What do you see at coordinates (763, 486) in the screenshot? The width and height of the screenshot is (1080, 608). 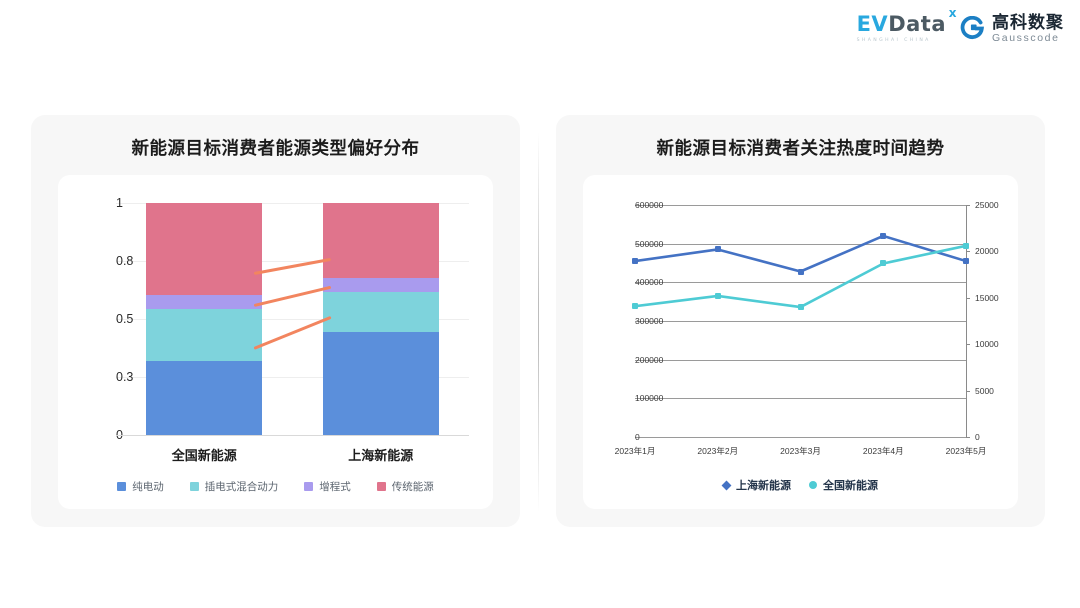 I see `legend-label: 上海新能源` at bounding box center [763, 486].